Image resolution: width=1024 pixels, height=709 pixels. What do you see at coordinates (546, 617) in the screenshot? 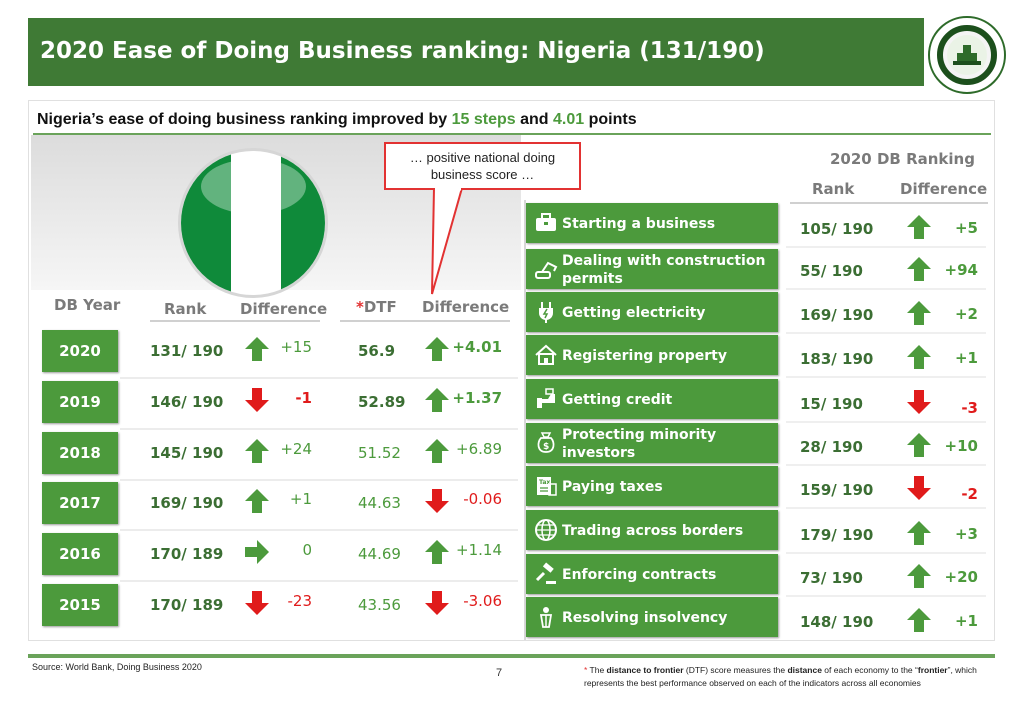
I see `insolvency-icon` at bounding box center [546, 617].